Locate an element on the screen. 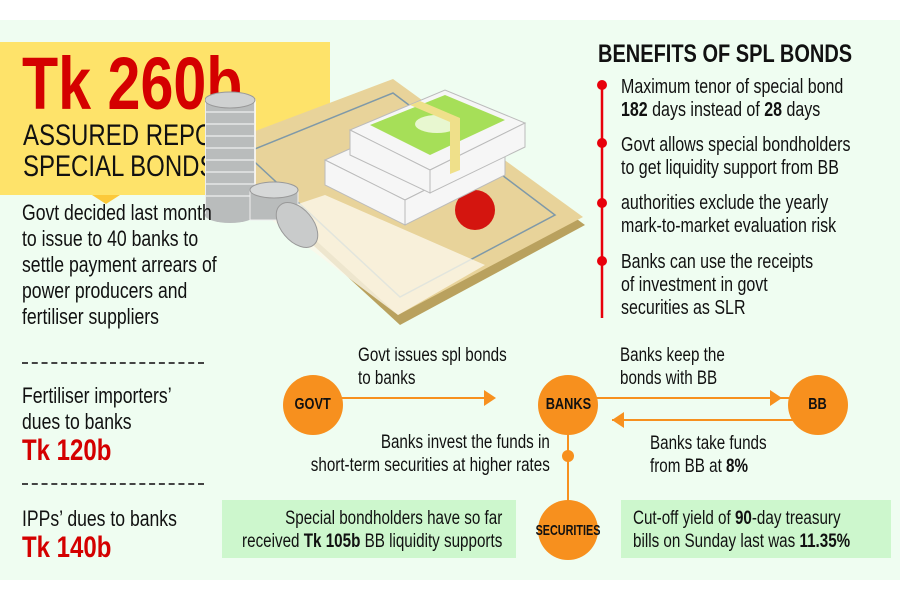 The width and height of the screenshot is (900, 600). intro-line: to issue to 40 banks to is located at coordinates (110, 238).